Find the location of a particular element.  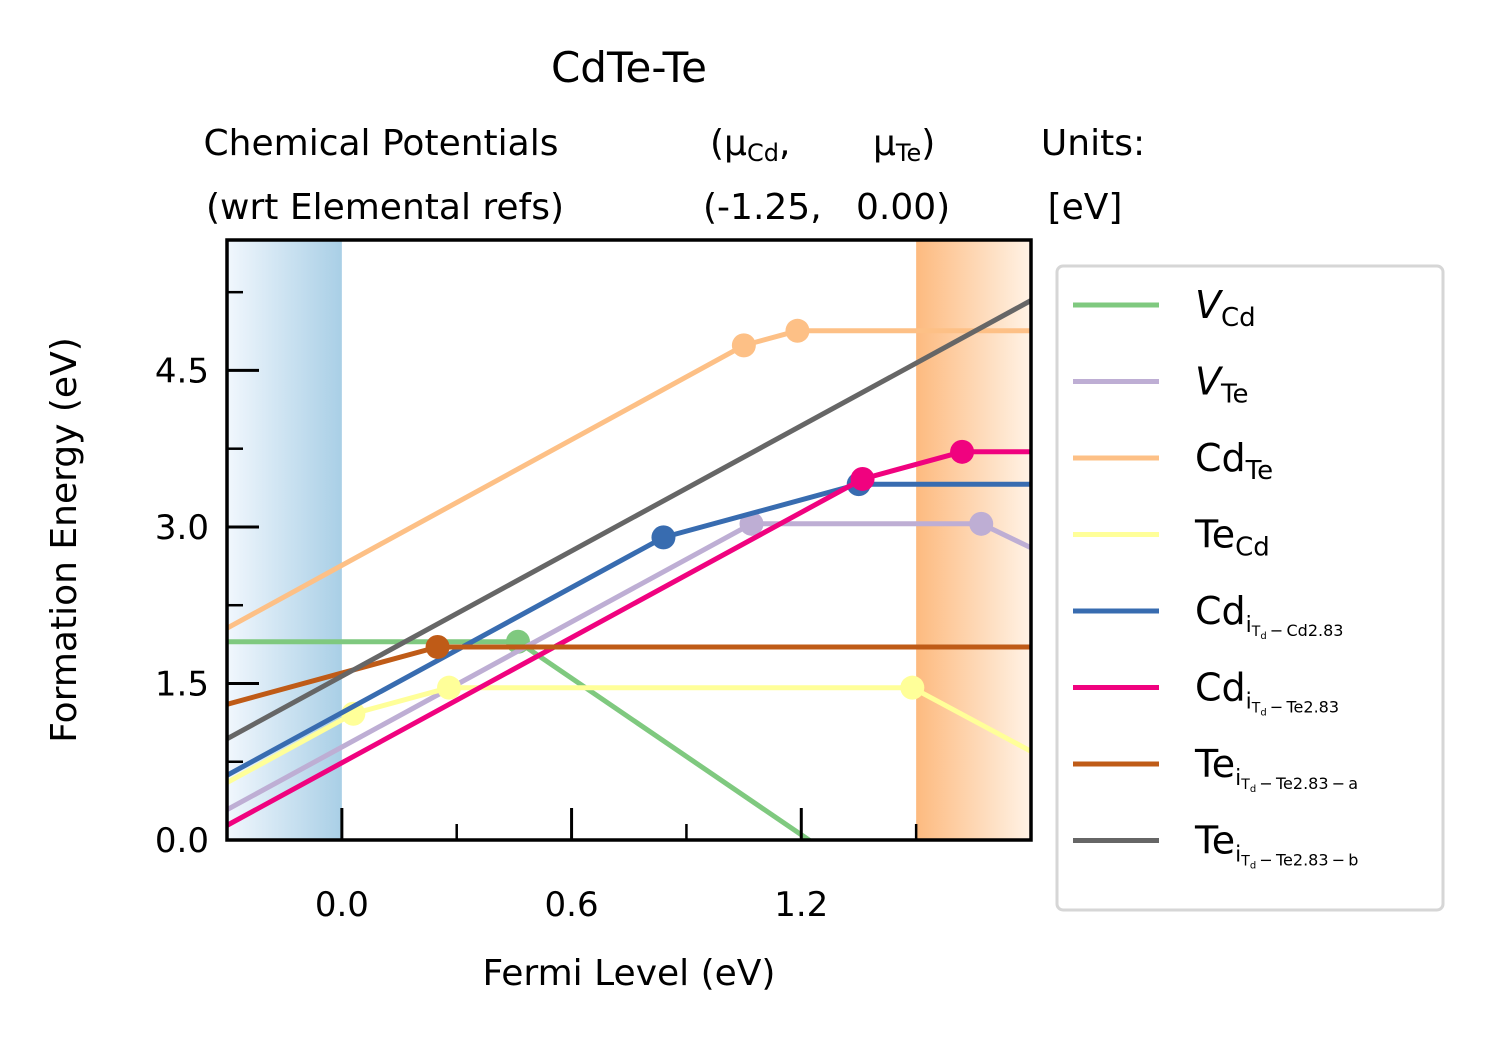

y-tick-label: 1.5 is located at coordinates (182, 684).